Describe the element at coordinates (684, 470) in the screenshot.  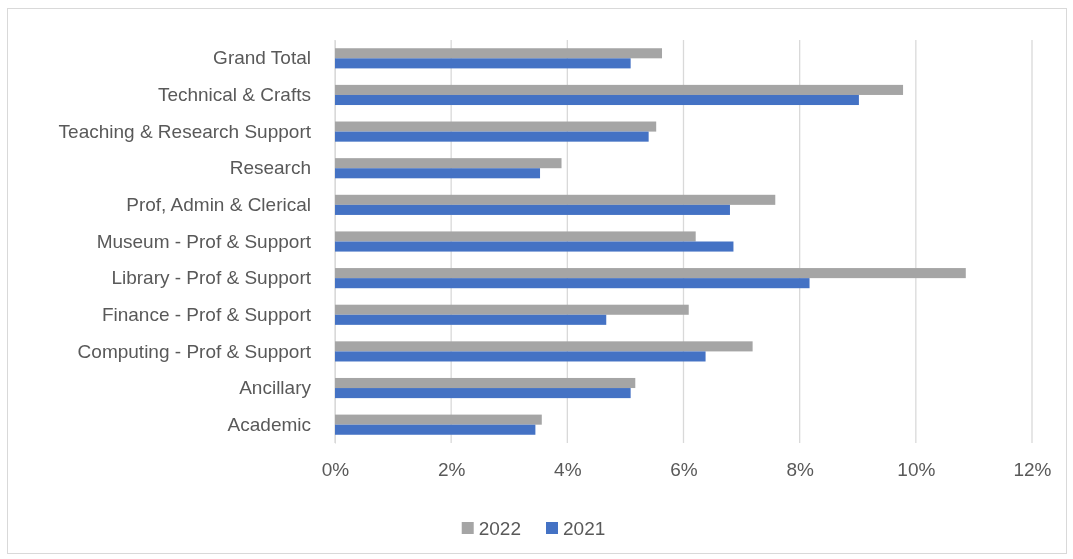
I see `x-tick-label: 6%` at that location.